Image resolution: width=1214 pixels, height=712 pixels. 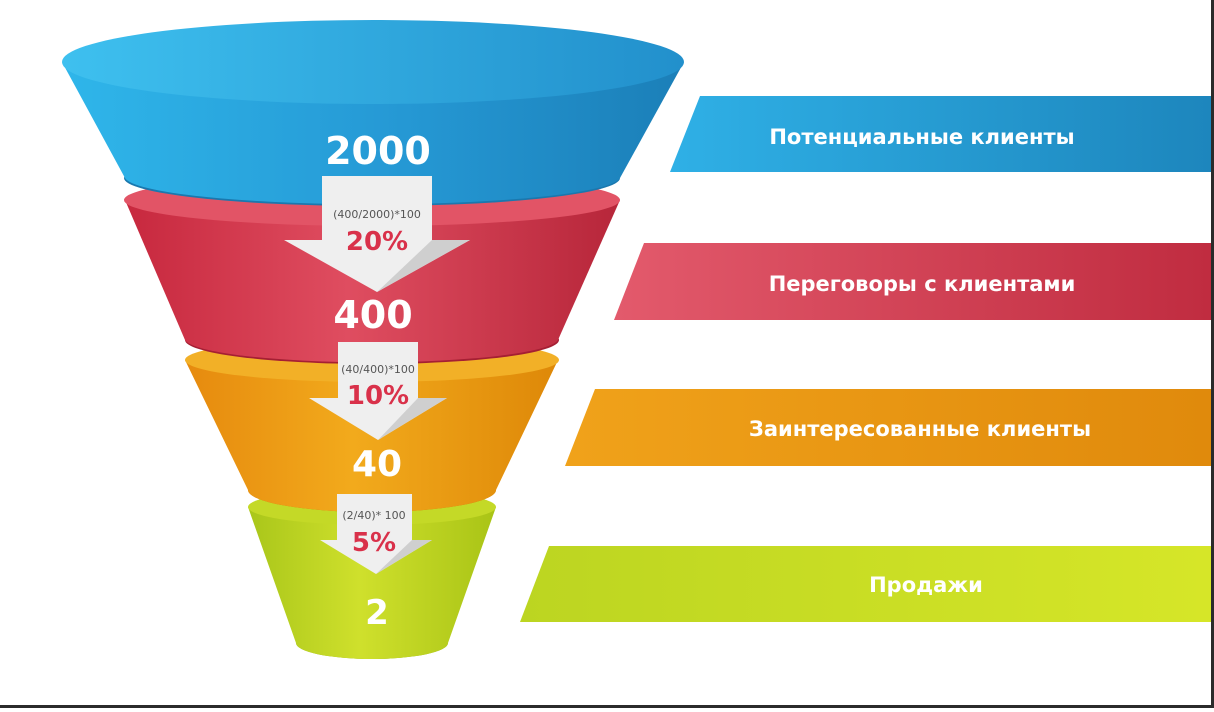 I want to click on stage-label-2: Переговоры с клиентами, so click(x=922, y=284).